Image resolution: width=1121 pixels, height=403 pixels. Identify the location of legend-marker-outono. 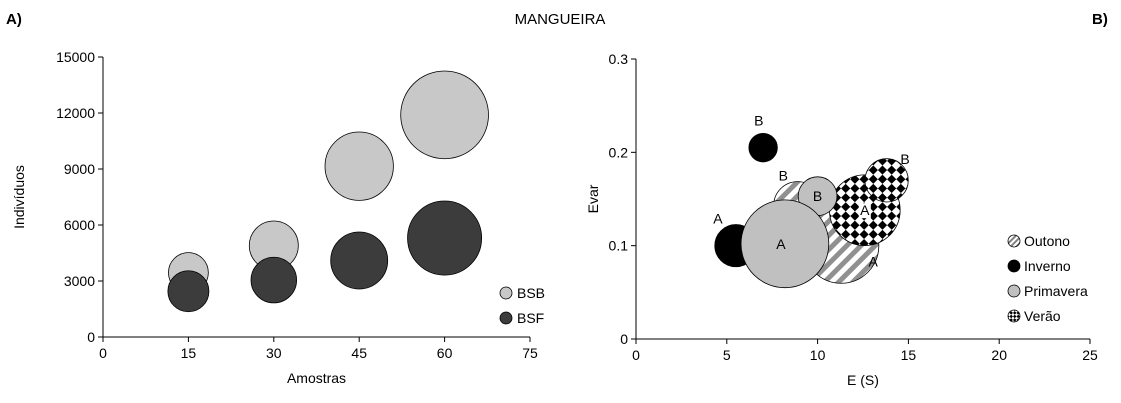
(1014, 241).